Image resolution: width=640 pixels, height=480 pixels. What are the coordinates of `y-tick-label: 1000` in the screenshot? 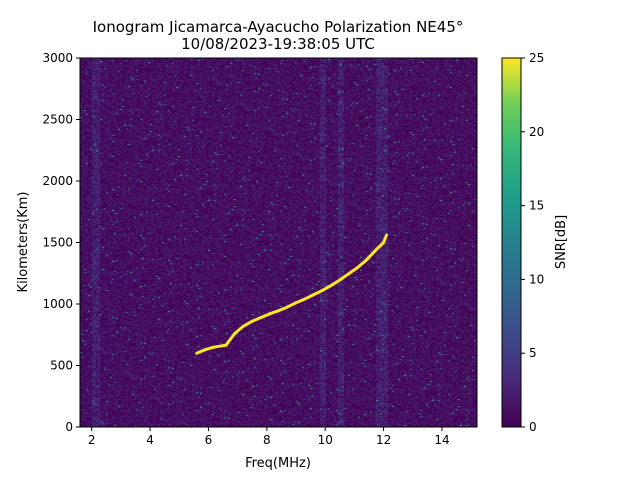 It's located at (57, 304).